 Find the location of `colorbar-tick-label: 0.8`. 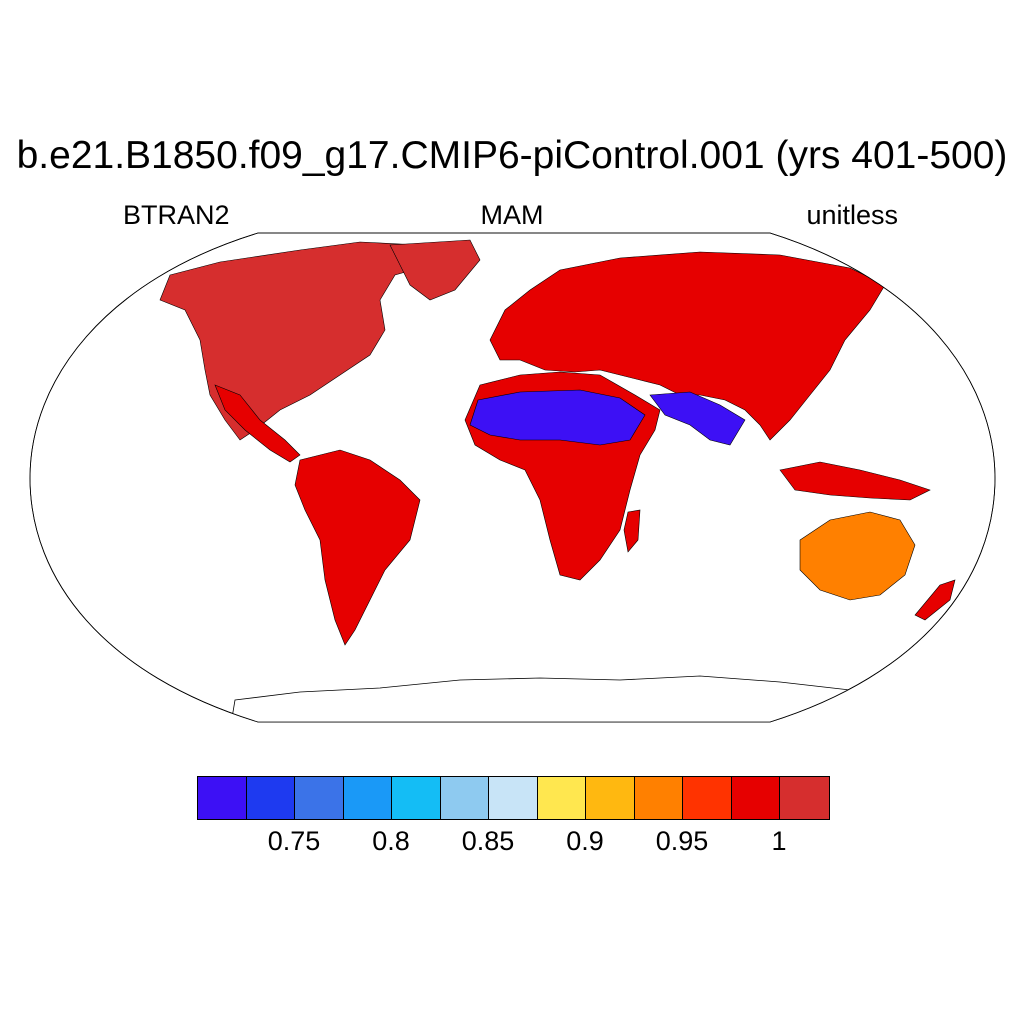

colorbar-tick-label: 0.8 is located at coordinates (391, 841).